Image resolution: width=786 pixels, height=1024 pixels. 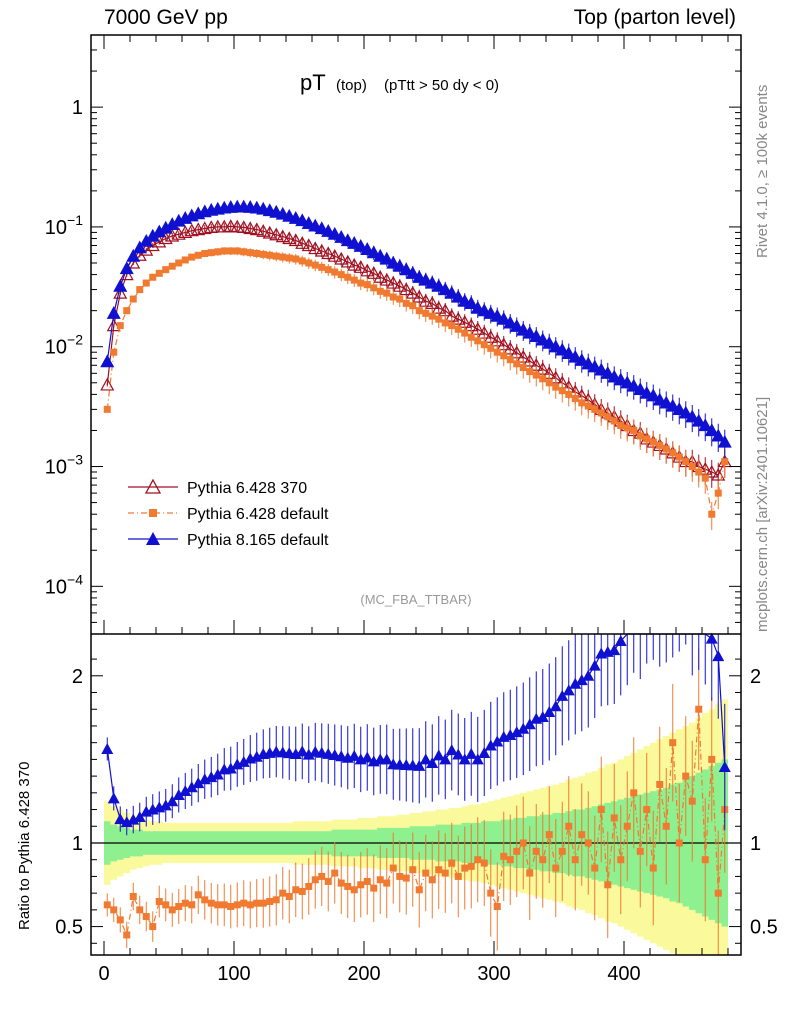 What do you see at coordinates (623, 974) in the screenshot?
I see `x-tick-label: 400` at bounding box center [623, 974].